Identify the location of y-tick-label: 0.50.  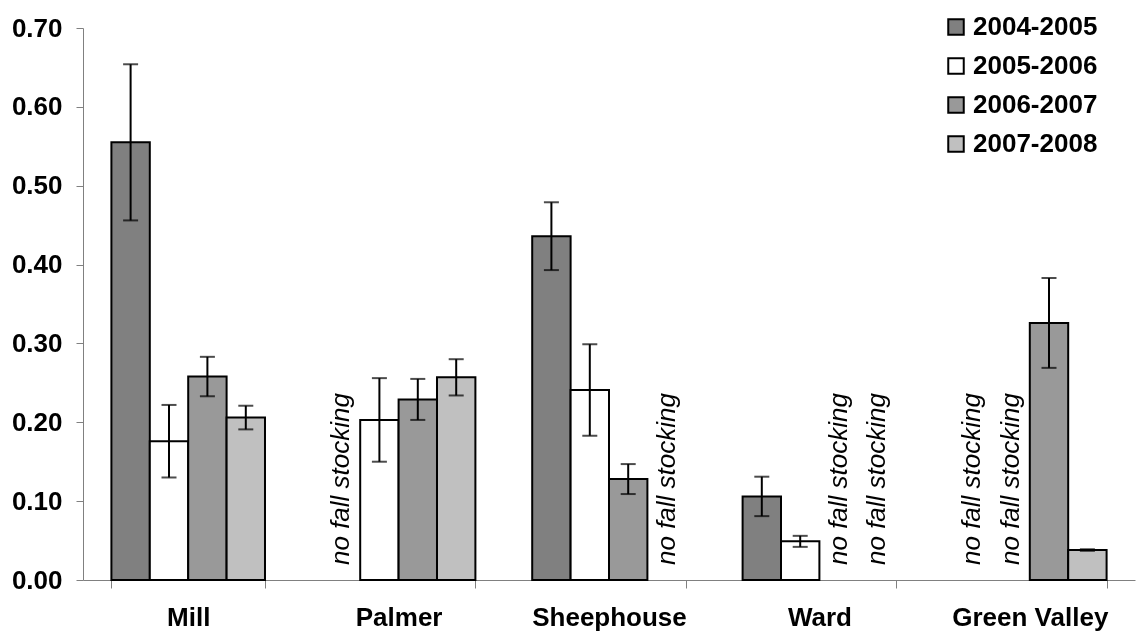
(37, 185).